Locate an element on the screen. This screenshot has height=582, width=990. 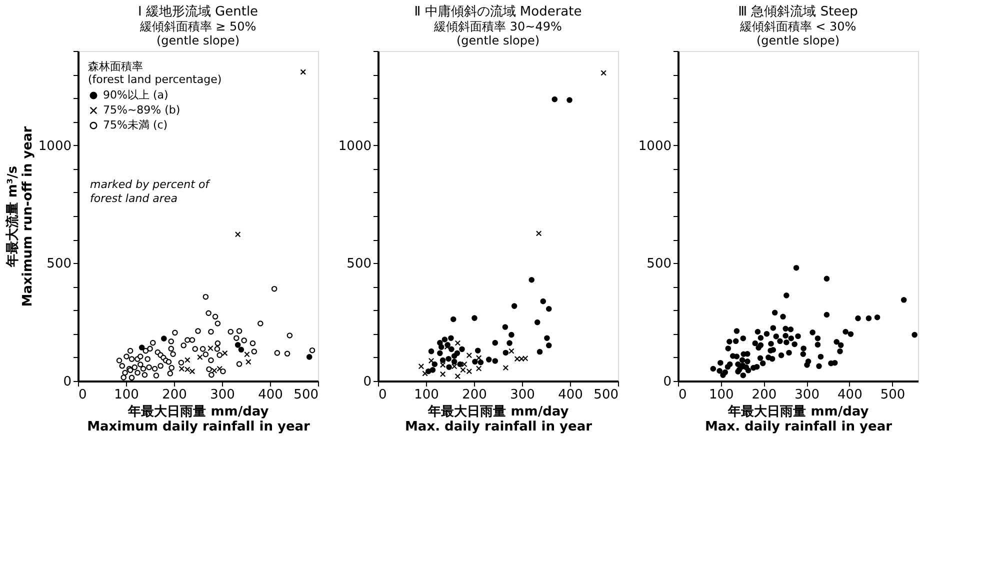
x-axis-title: 年最大日雨量 mm/day Maximum daily rainfall in year is located at coordinates (199, 419).